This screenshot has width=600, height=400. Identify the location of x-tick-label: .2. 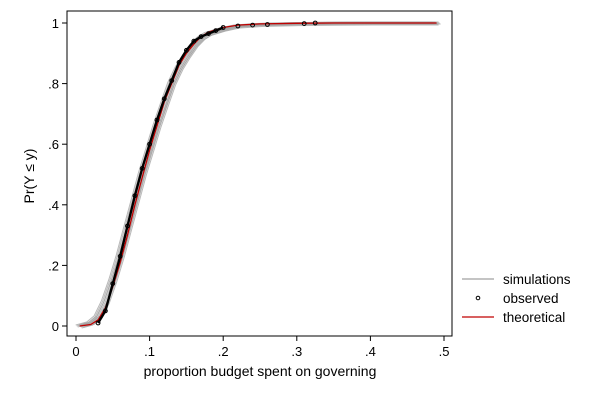
(223, 351).